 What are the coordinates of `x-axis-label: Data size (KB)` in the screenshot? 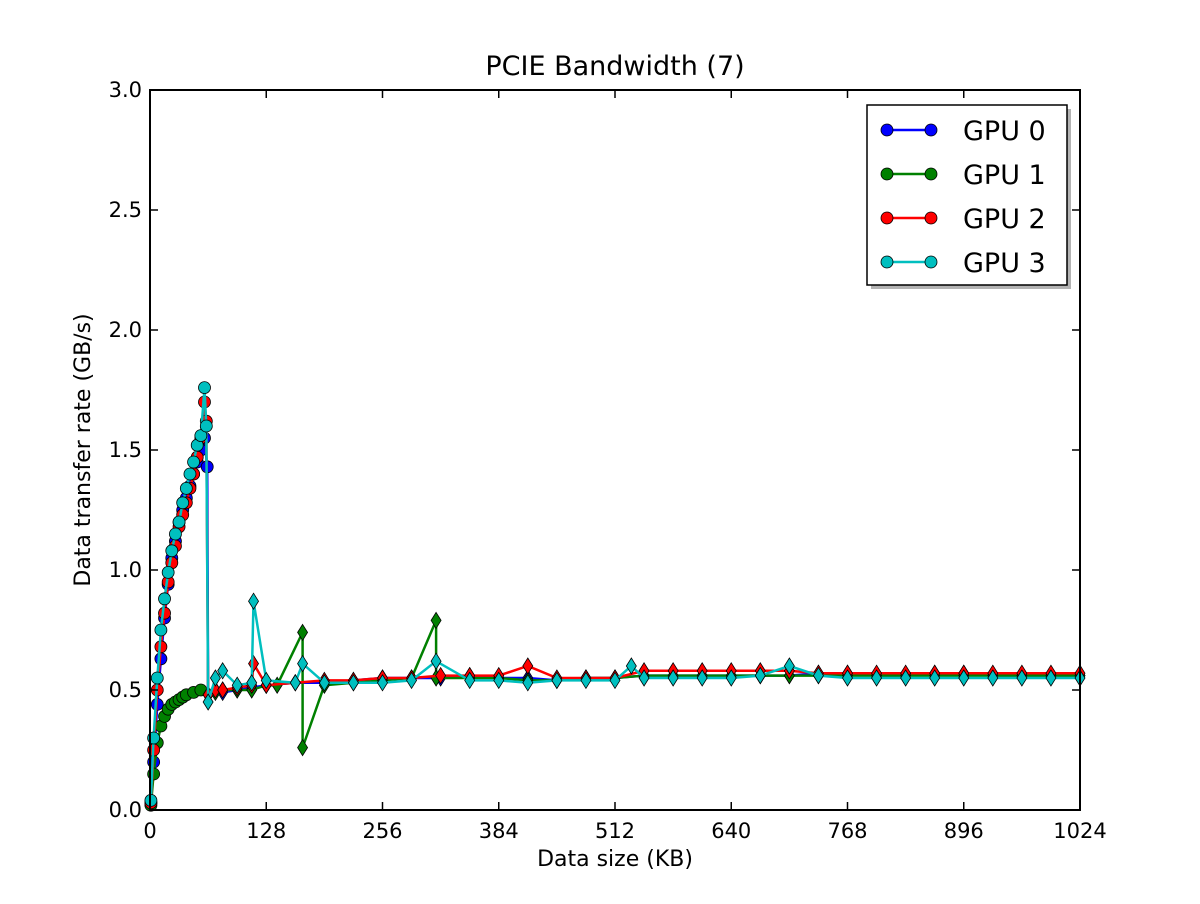 It's located at (615, 859).